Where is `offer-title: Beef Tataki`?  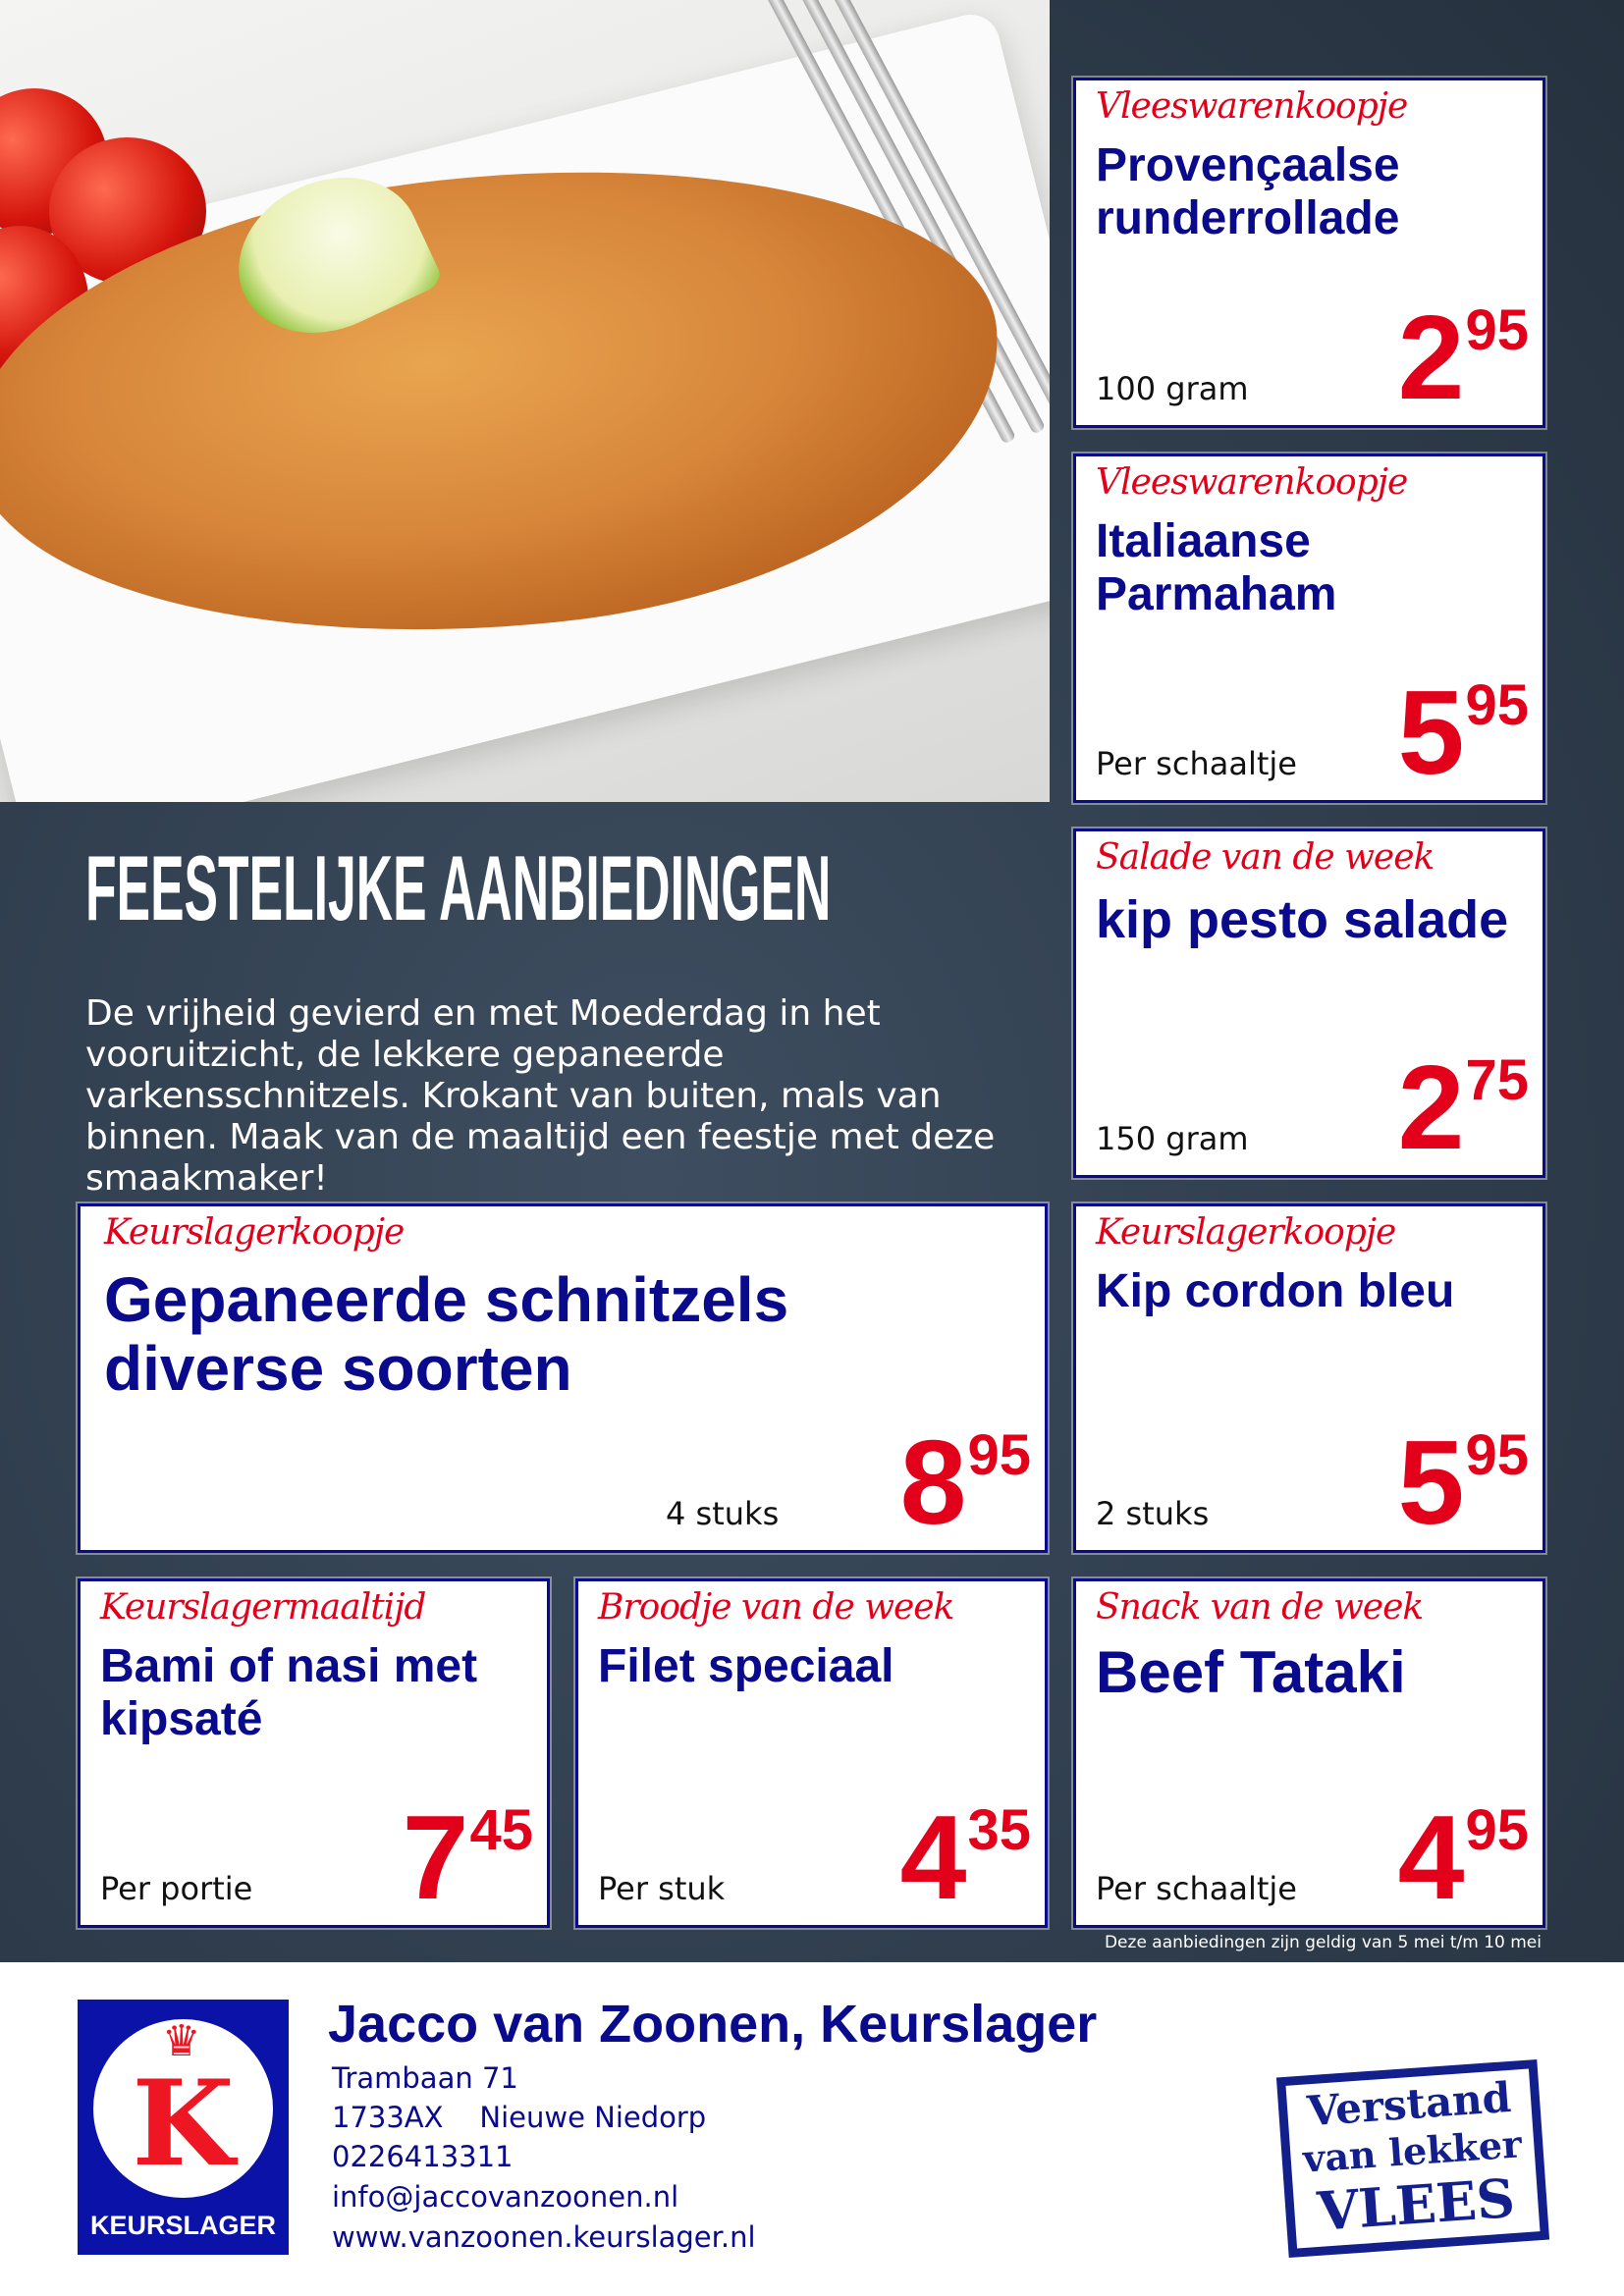
offer-title: Beef Tataki is located at coordinates (1251, 1672).